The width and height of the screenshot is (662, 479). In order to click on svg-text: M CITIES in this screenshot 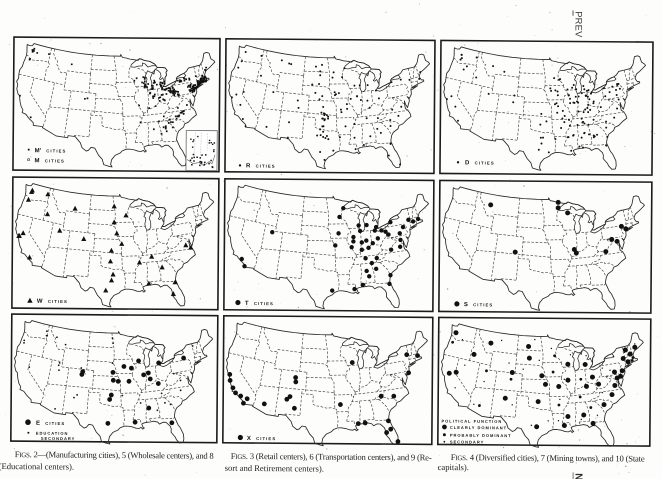, I will do `click(50, 161)`.